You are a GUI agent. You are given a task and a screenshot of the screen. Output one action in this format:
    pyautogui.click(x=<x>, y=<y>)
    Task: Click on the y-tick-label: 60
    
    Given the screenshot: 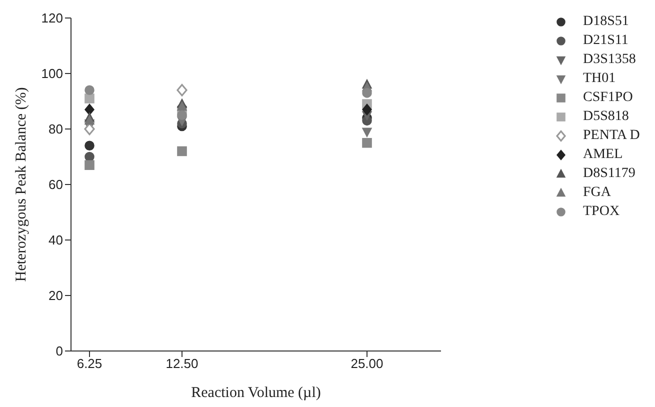 What is the action you would take?
    pyautogui.click(x=55, y=184)
    